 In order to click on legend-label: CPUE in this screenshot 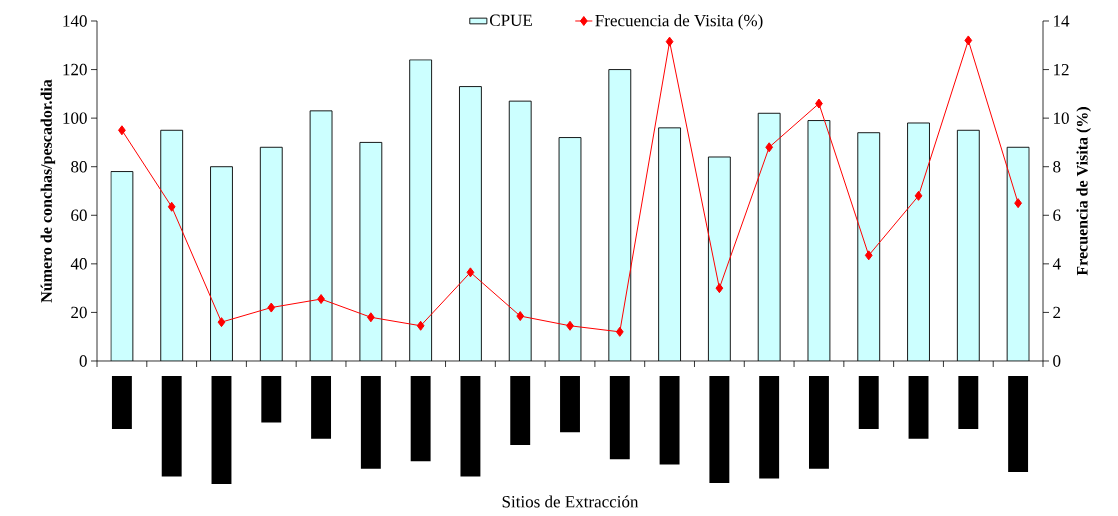, I will do `click(511, 20)`.